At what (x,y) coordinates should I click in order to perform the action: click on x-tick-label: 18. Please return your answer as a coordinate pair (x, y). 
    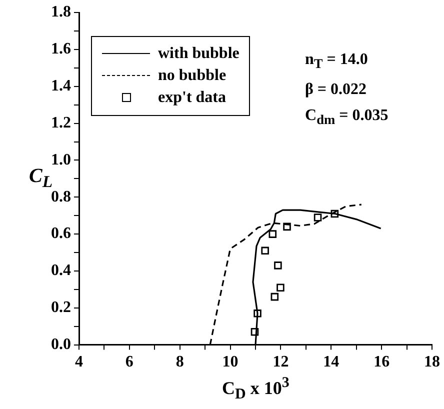
    Looking at the image, I should click on (432, 362).